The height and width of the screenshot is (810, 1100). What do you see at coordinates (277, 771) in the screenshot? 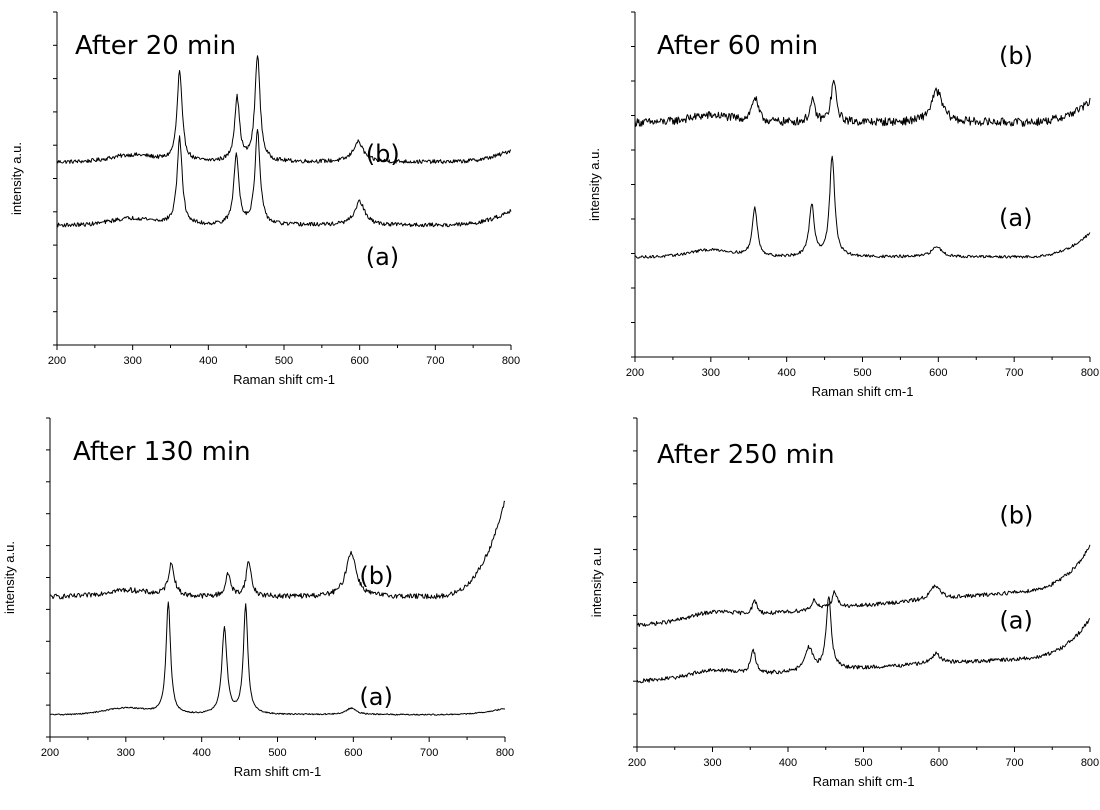
I see `x-axis-label: Ram shift cm-1` at bounding box center [277, 771].